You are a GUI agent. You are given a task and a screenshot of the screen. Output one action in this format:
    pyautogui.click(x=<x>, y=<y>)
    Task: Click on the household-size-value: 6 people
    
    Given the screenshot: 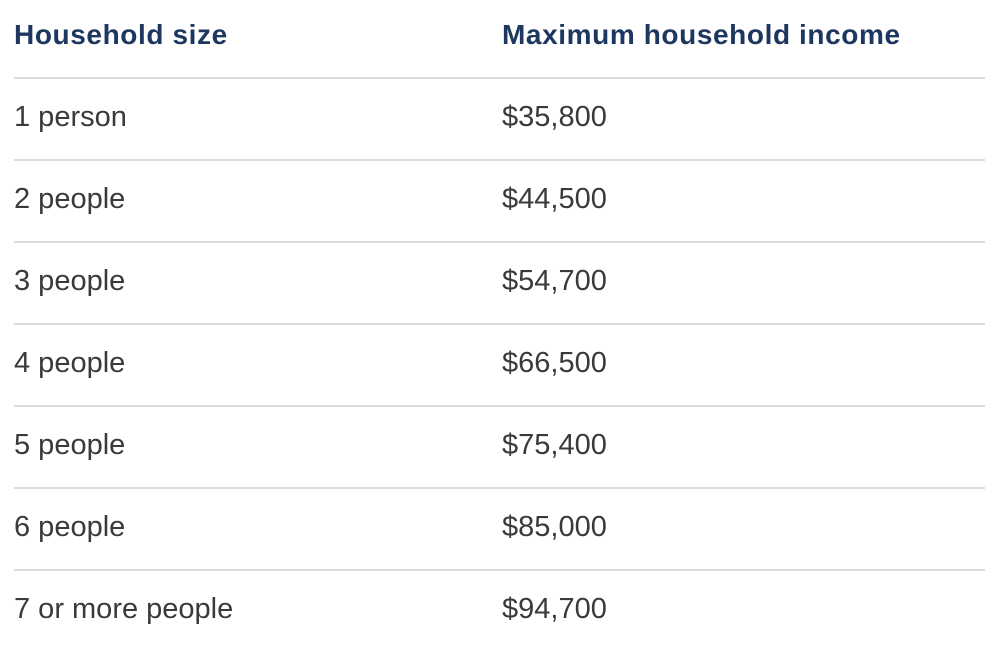 What is the action you would take?
    pyautogui.click(x=70, y=526)
    